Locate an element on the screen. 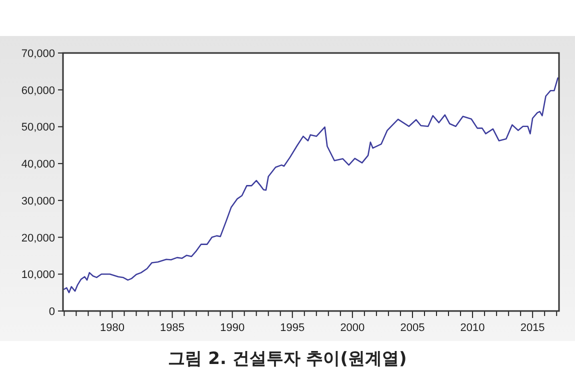 Image resolution: width=575 pixels, height=378 pixels. y-tick-label: 0 is located at coordinates (51, 312).